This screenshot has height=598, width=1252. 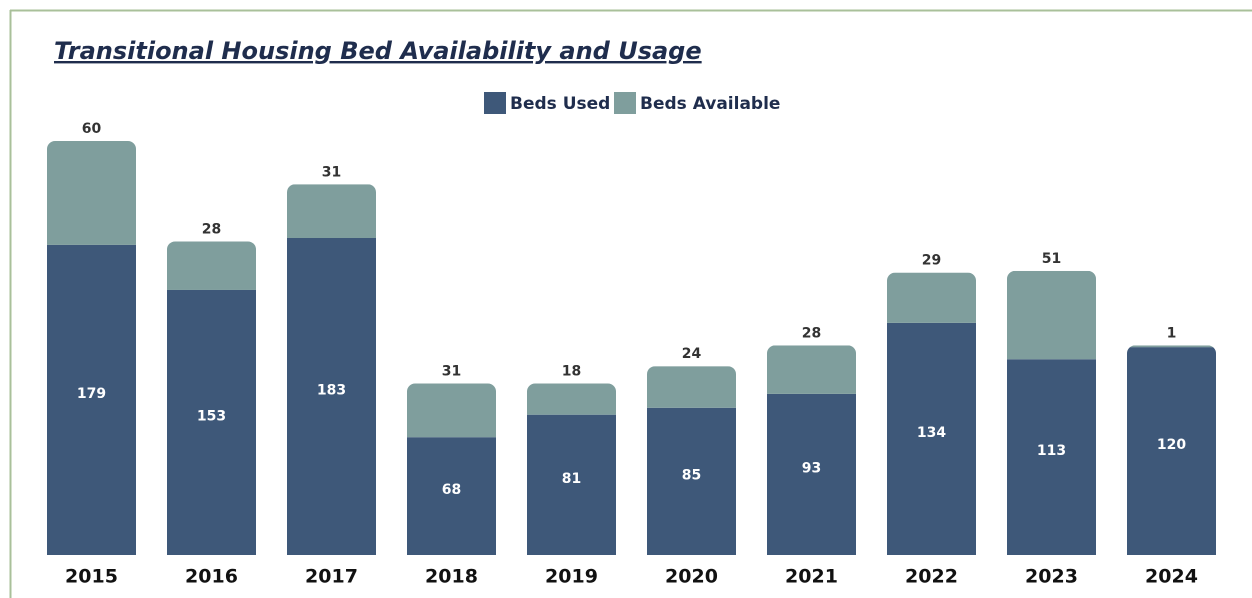 What do you see at coordinates (92, 129) in the screenshot?
I see `segment-label: 60` at bounding box center [92, 129].